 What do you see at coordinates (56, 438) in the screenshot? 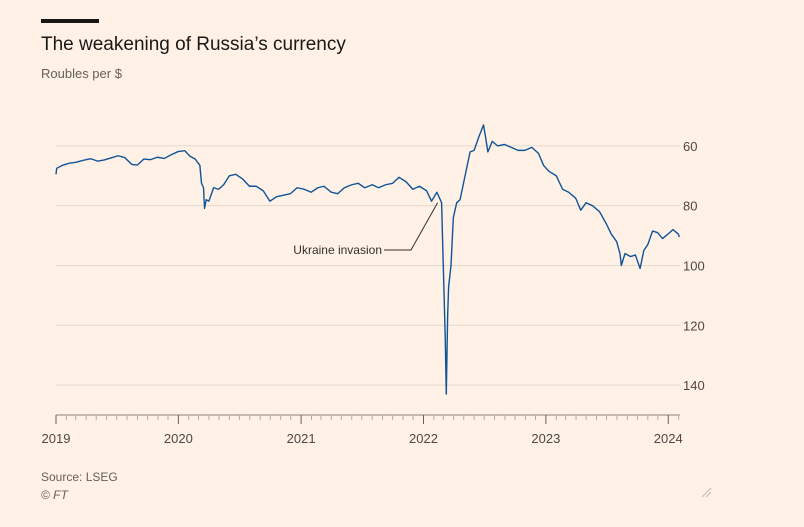
I see `x-tick-label: 2019` at bounding box center [56, 438].